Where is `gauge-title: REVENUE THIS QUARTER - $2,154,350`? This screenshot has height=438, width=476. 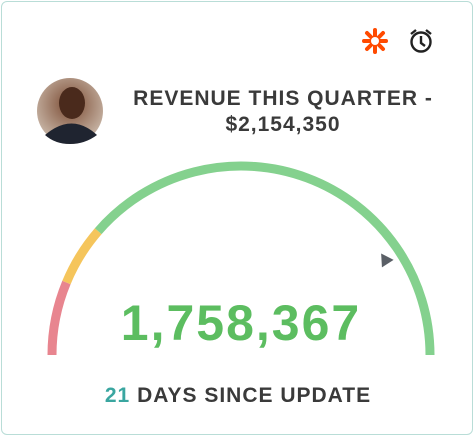
gauge-title: REVENUE THIS QUARTER - $2,154,350 is located at coordinates (283, 111).